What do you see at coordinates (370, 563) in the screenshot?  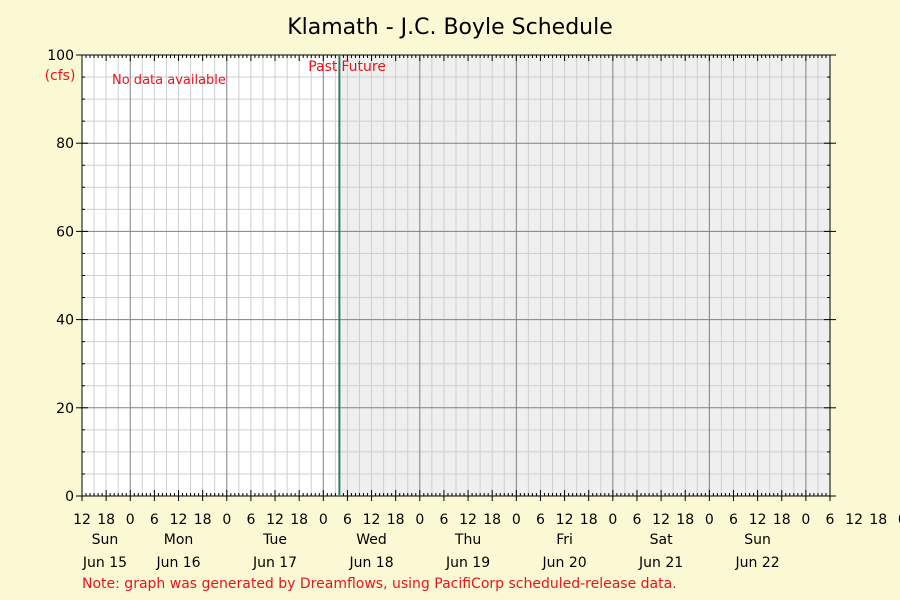 I see `date-label: Jun 18` at bounding box center [370, 563].